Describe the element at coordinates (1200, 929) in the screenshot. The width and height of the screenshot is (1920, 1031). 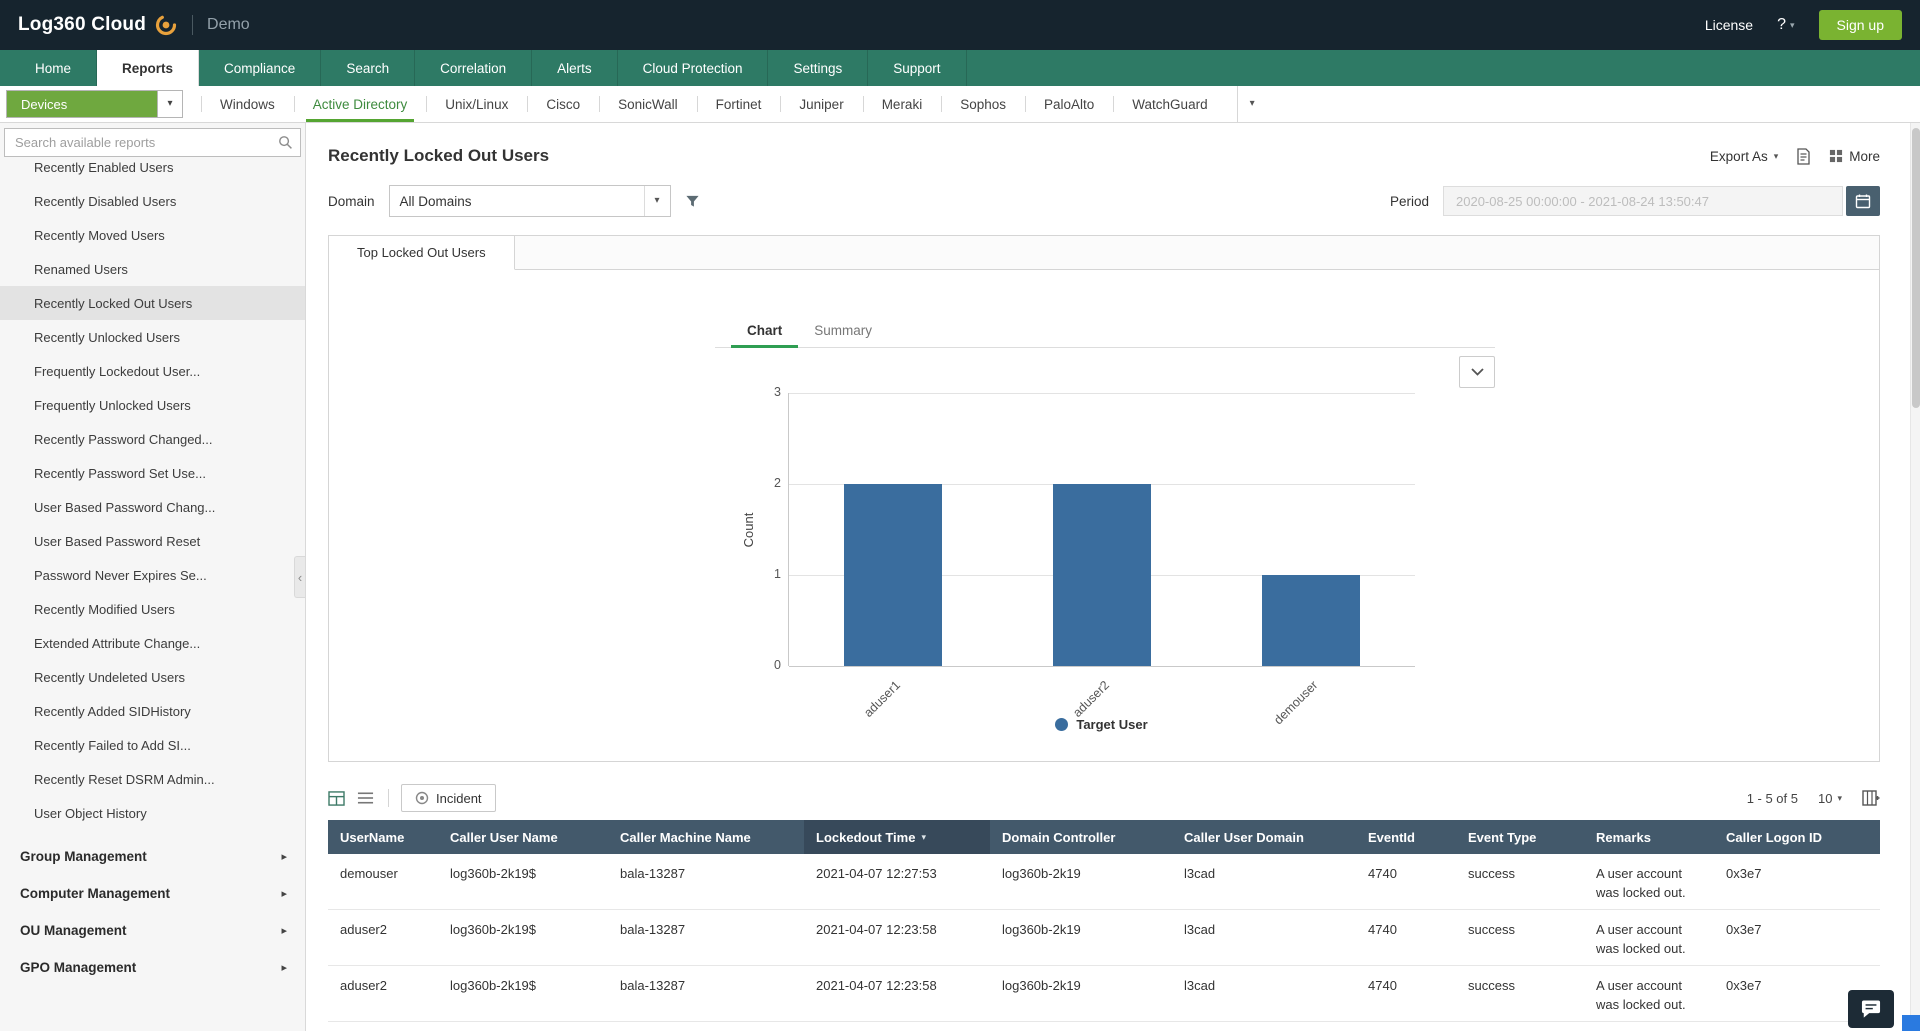
I see `cell-caller-user-domain: l3cad` at that location.